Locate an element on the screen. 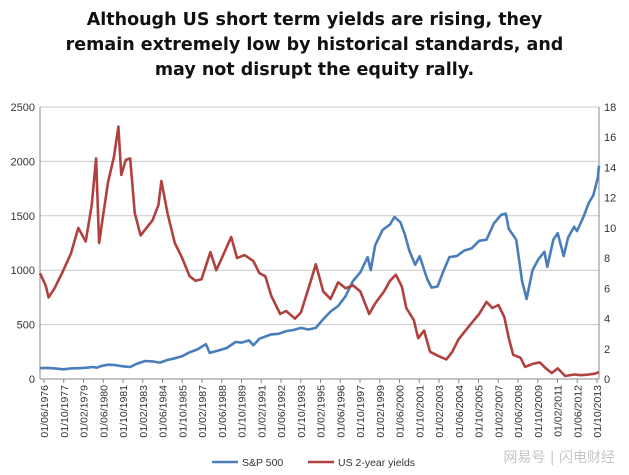 The image size is (629, 475). y-left-tick-label: 2500 is located at coordinates (23, 108).